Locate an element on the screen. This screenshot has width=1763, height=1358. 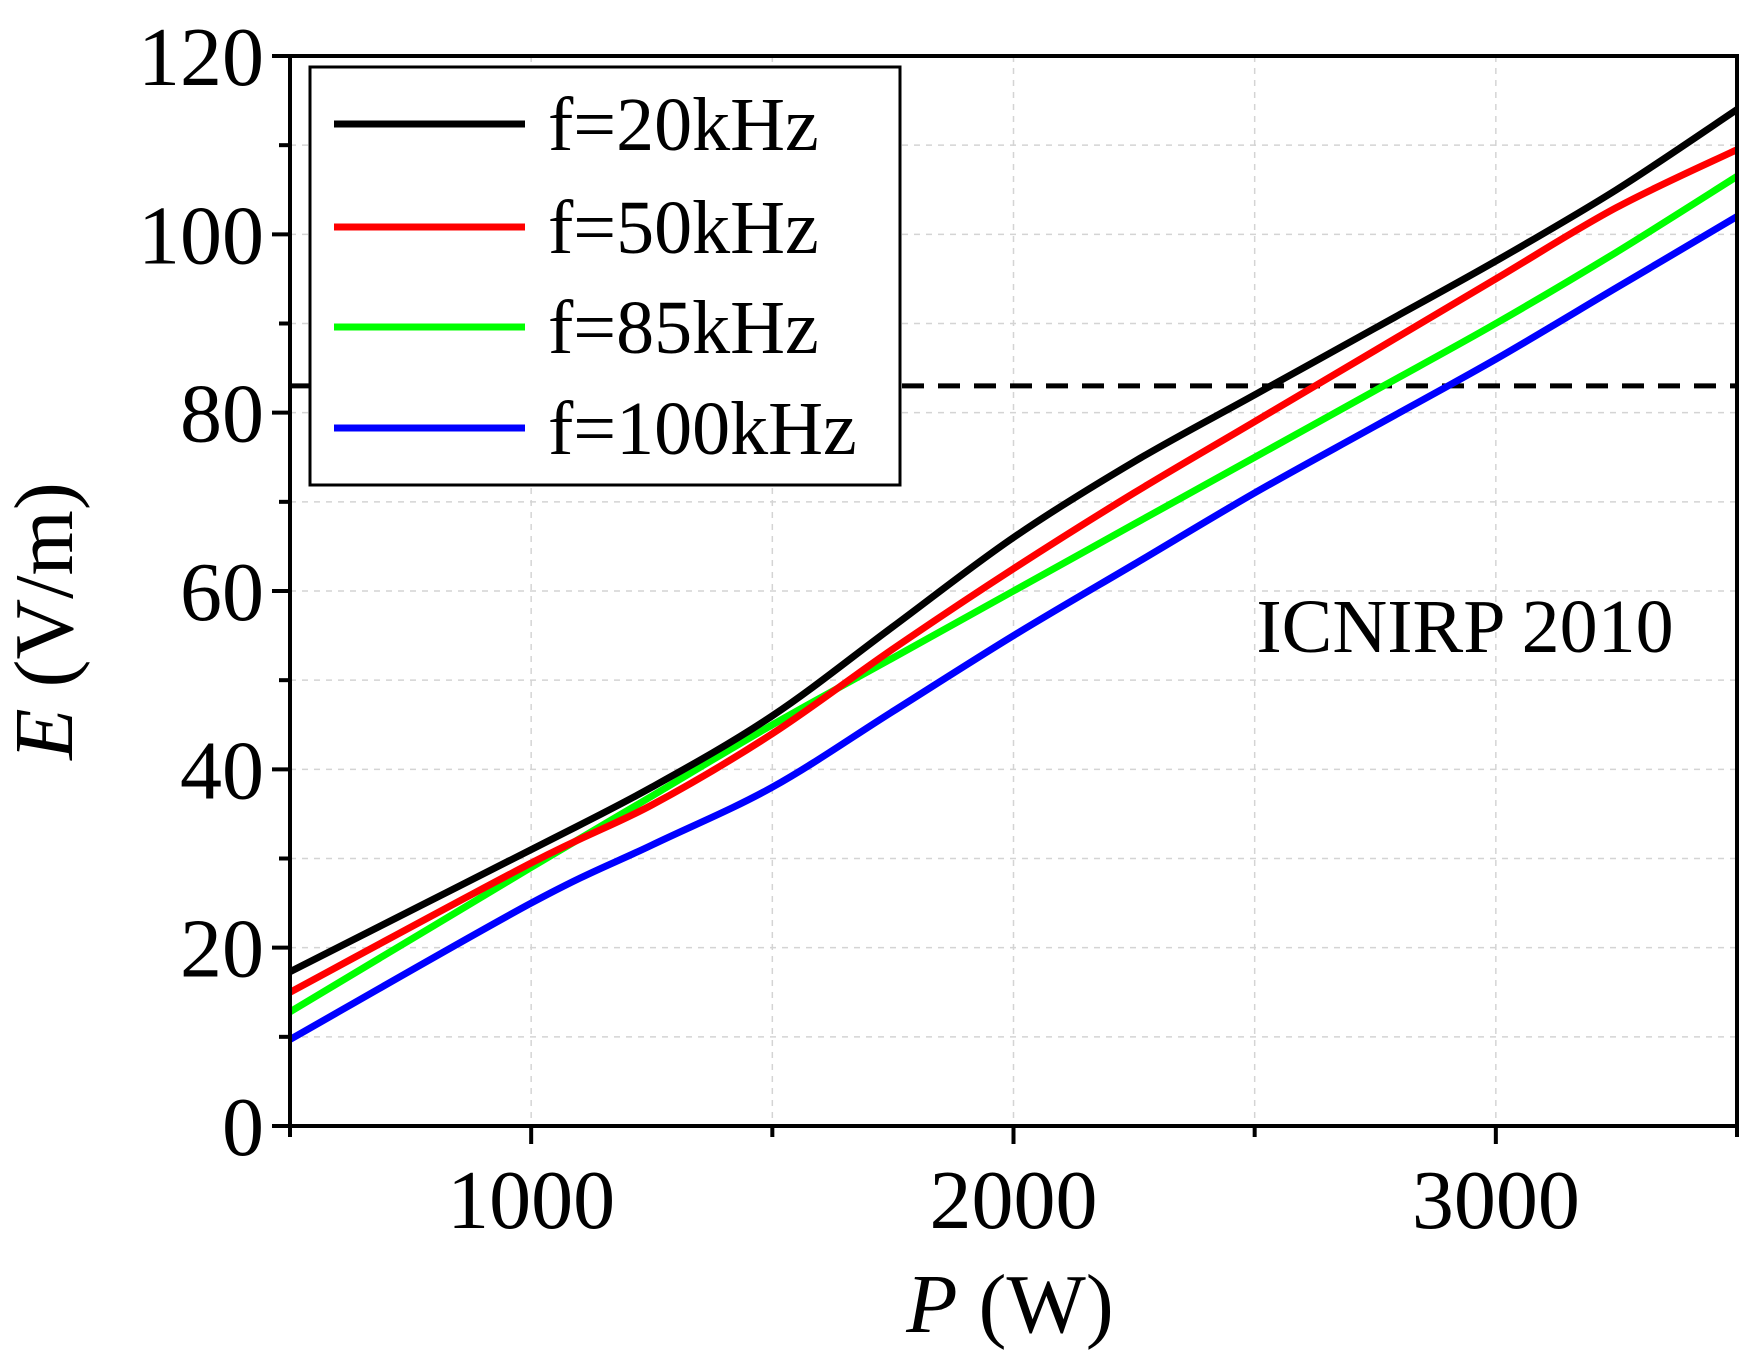
x-axis-title: P (W) is located at coordinates (1009, 1304).